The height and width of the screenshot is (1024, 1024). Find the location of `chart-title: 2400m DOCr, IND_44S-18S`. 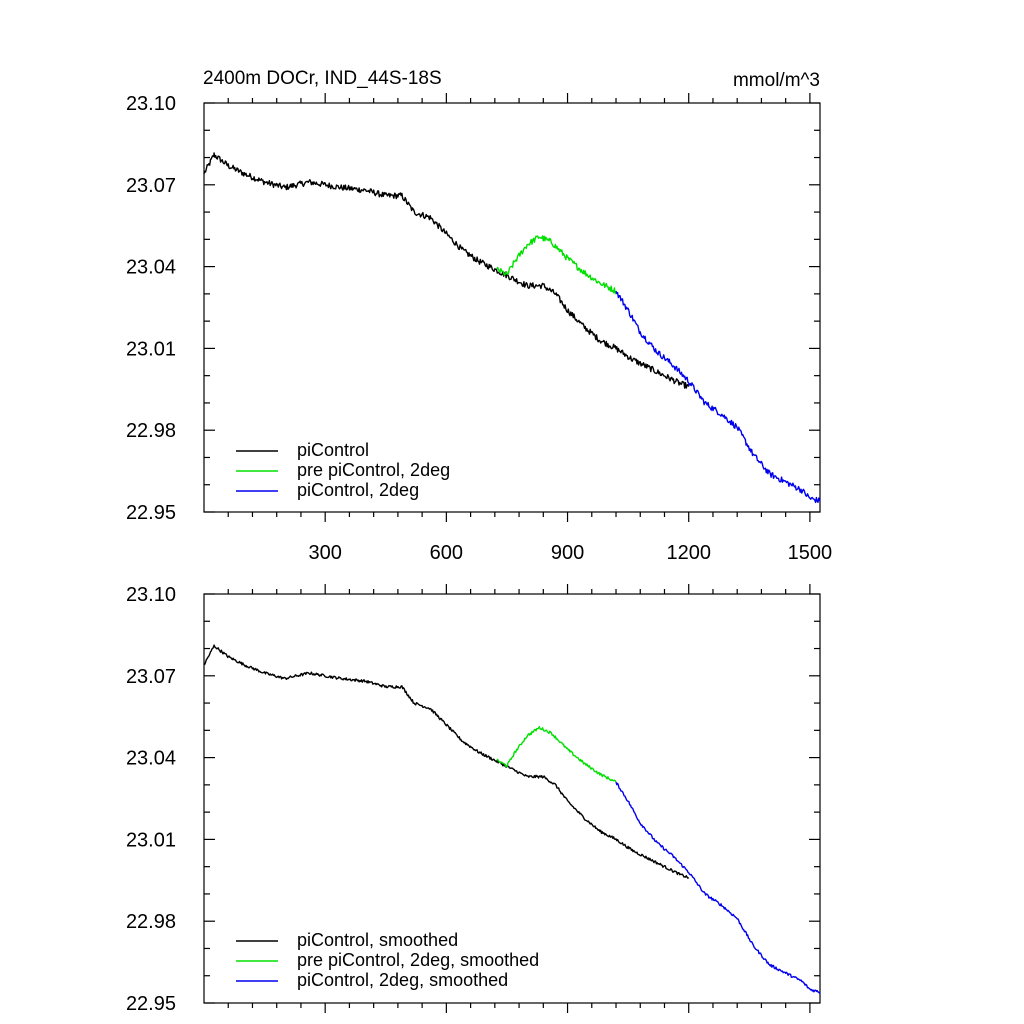

chart-title: 2400m DOCr, IND_44S-18S is located at coordinates (322, 78).